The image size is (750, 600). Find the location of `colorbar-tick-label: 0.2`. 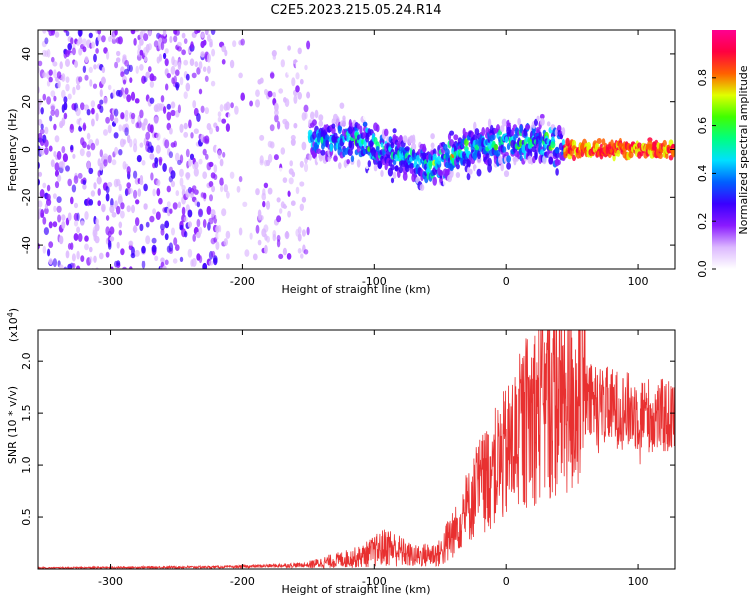

colorbar-tick-label: 0.2 is located at coordinates (702, 221).